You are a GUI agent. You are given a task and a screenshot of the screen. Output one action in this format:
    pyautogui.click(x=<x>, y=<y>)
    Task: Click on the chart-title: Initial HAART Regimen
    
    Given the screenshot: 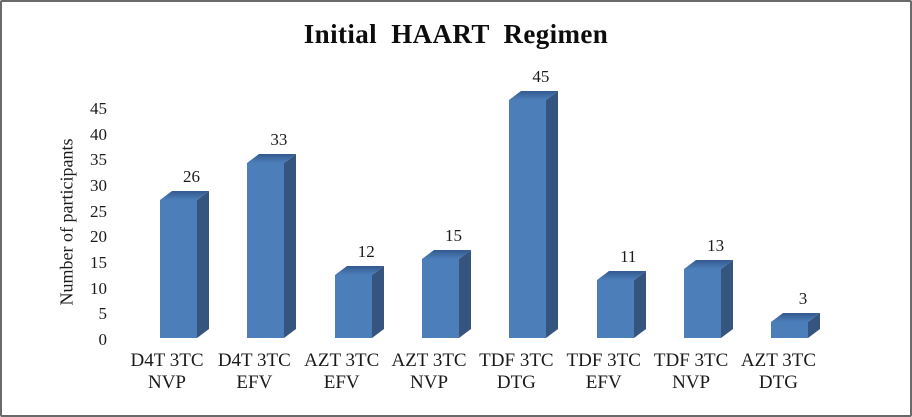 What is the action you would take?
    pyautogui.click(x=456, y=34)
    